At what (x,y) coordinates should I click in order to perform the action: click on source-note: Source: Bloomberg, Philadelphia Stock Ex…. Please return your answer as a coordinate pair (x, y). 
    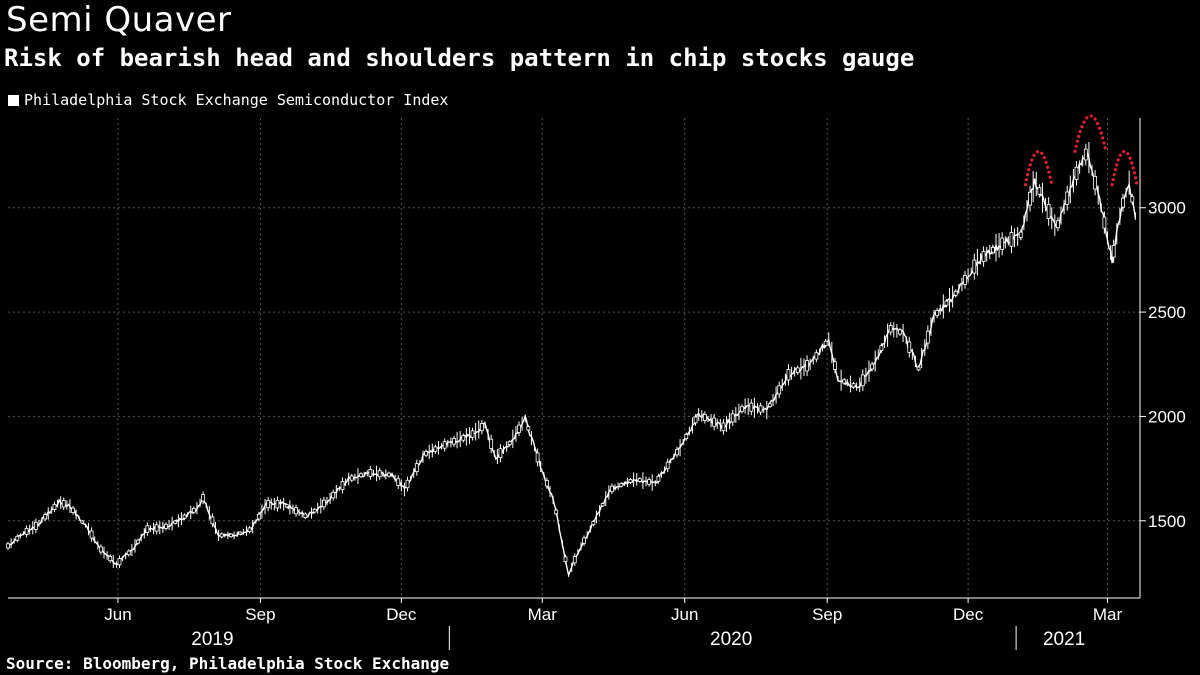
    Looking at the image, I should click on (228, 663).